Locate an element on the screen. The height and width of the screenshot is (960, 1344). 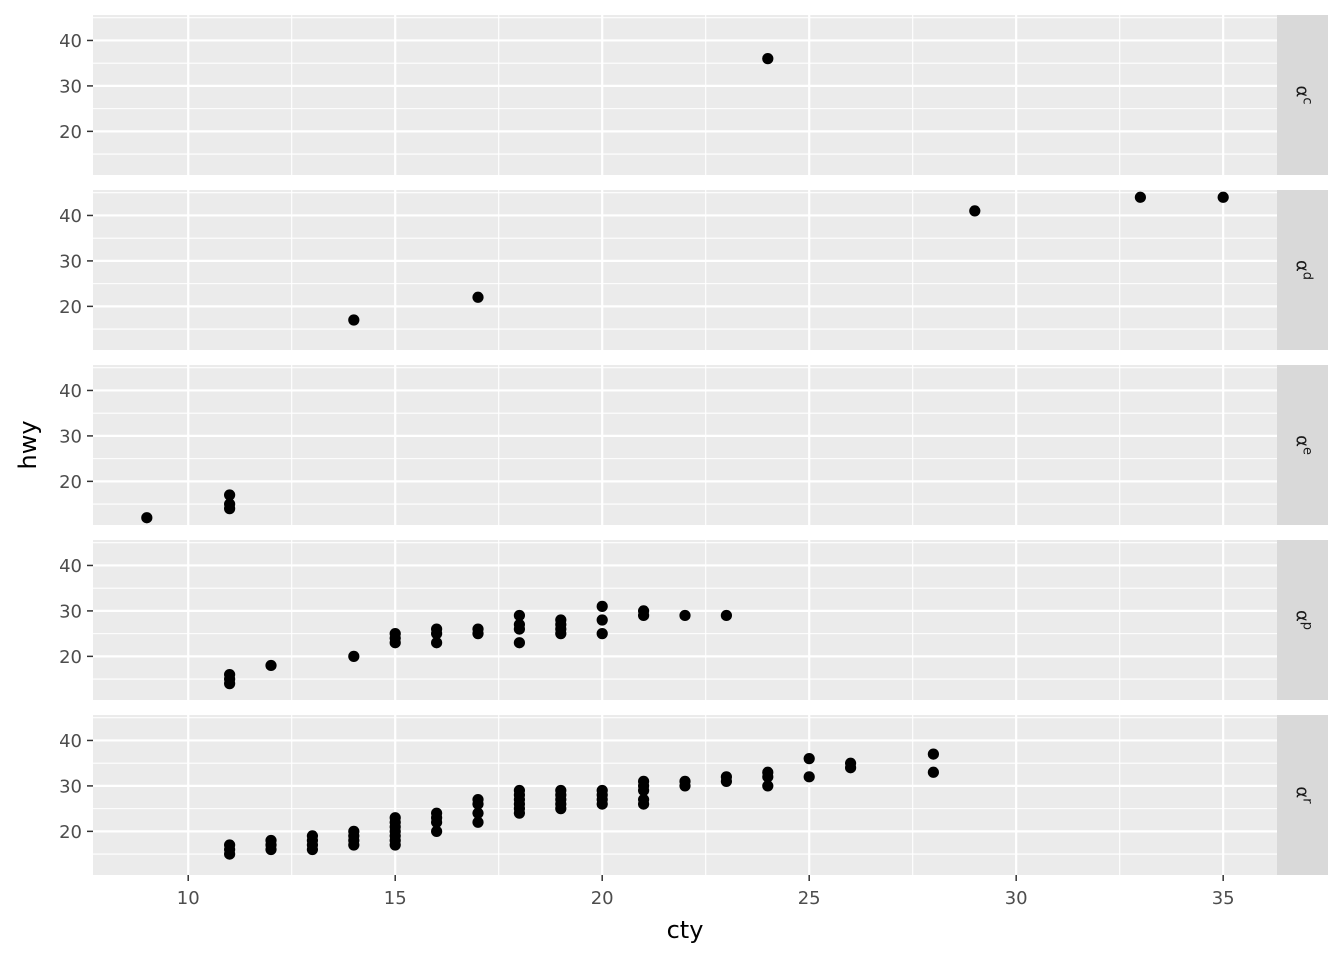
facet-strip-c: αc is located at coordinates (1302, 95).